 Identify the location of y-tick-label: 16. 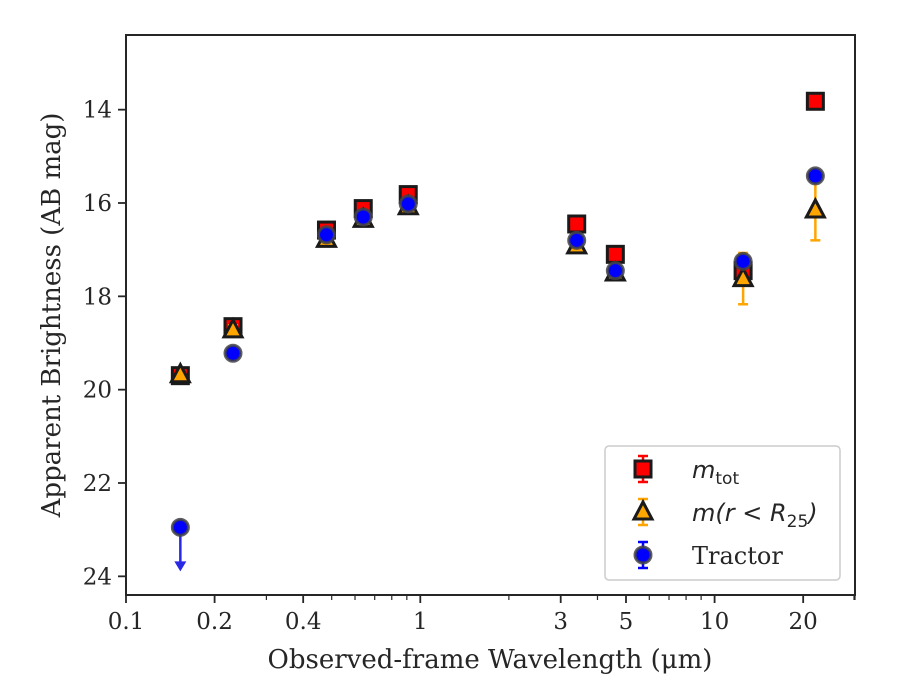
(97, 204).